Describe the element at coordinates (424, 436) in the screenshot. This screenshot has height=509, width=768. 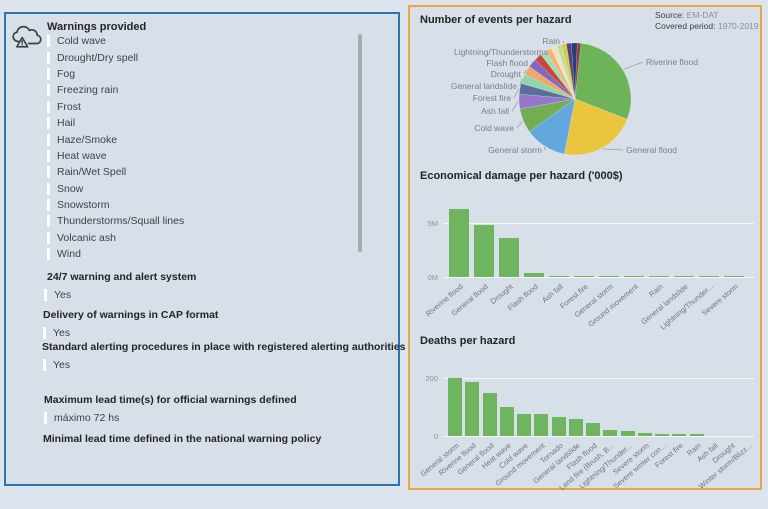
I see `y-tick-label: 0` at that location.